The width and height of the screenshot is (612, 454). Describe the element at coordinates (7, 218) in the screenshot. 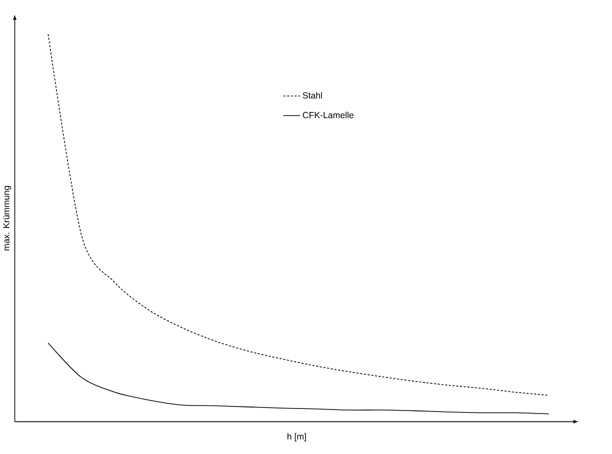

I see `y-axis-title: max. Krümmung` at that location.